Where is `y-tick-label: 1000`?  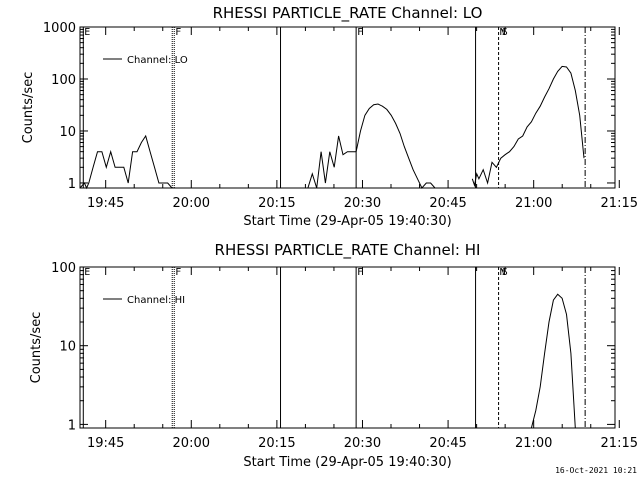
y-tick-label: 1000 is located at coordinates (59, 28).